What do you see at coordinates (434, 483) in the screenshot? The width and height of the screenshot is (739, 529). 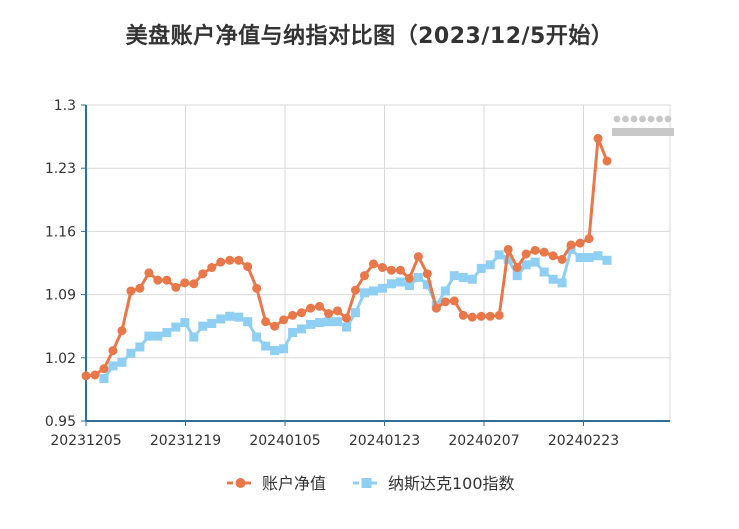 I see `legend-item-nasdaq100: 纳斯达克100指数` at bounding box center [434, 483].